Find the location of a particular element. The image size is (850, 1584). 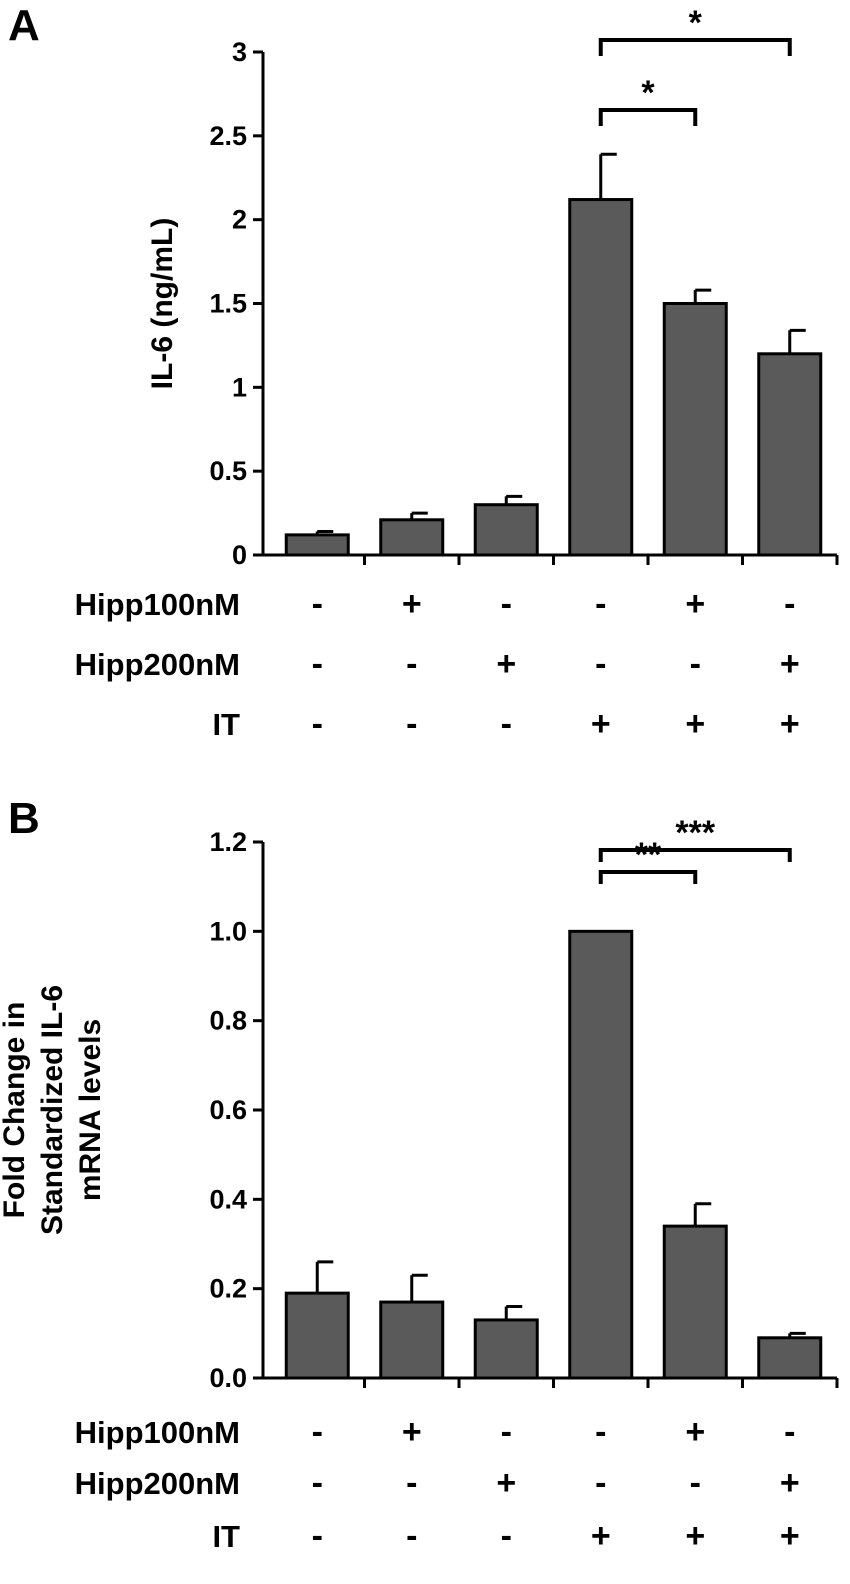

significance-label: *** is located at coordinates (695, 833).